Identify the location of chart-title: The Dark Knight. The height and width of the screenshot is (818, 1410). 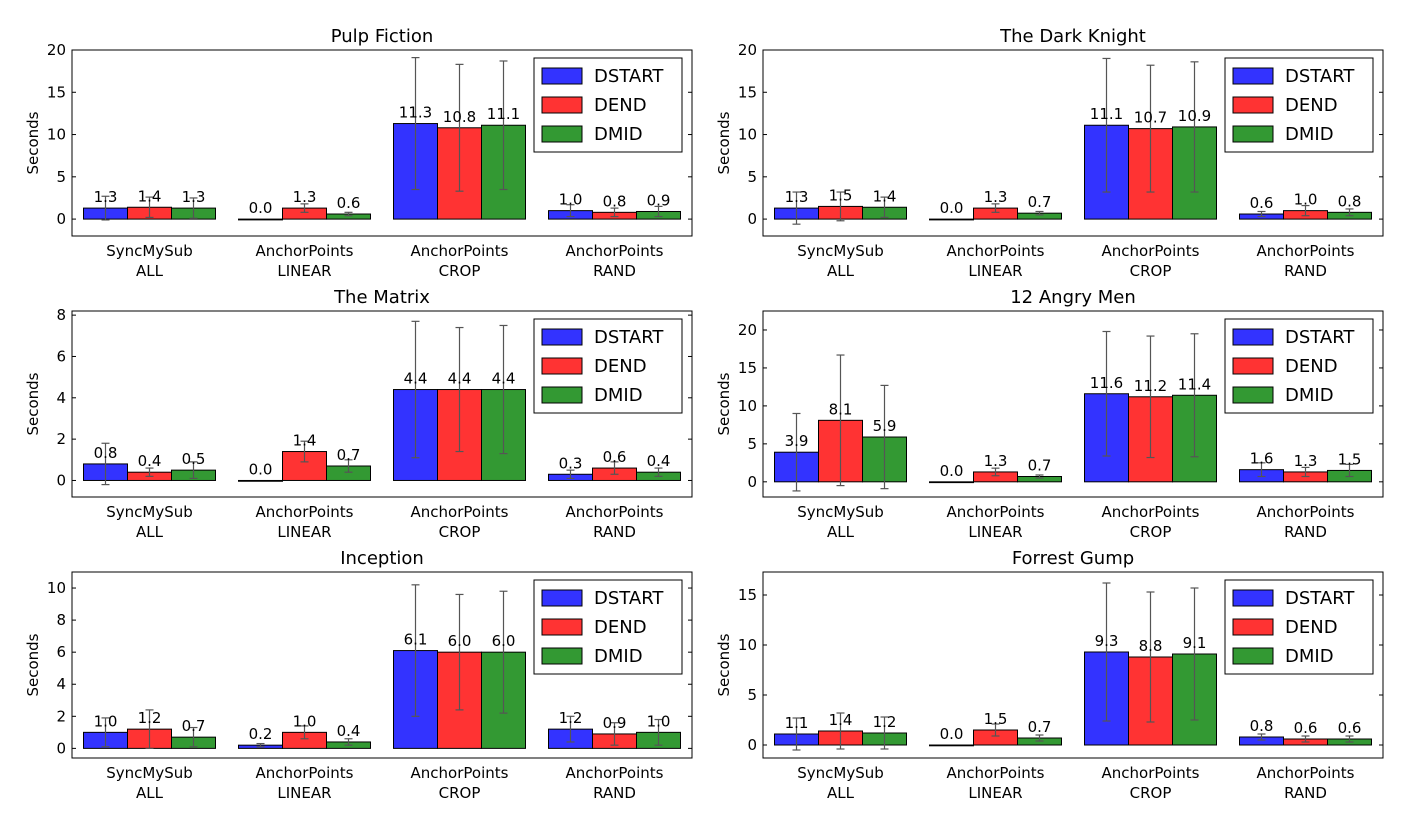
(1072, 36).